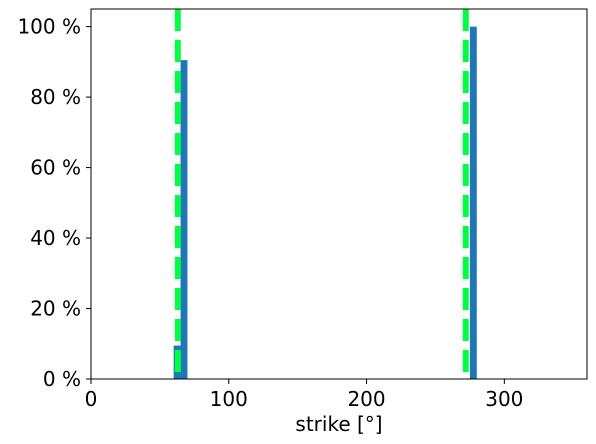 The width and height of the screenshot is (596, 444). Describe the element at coordinates (229, 399) in the screenshot. I see `x-tick-label: 100` at that location.